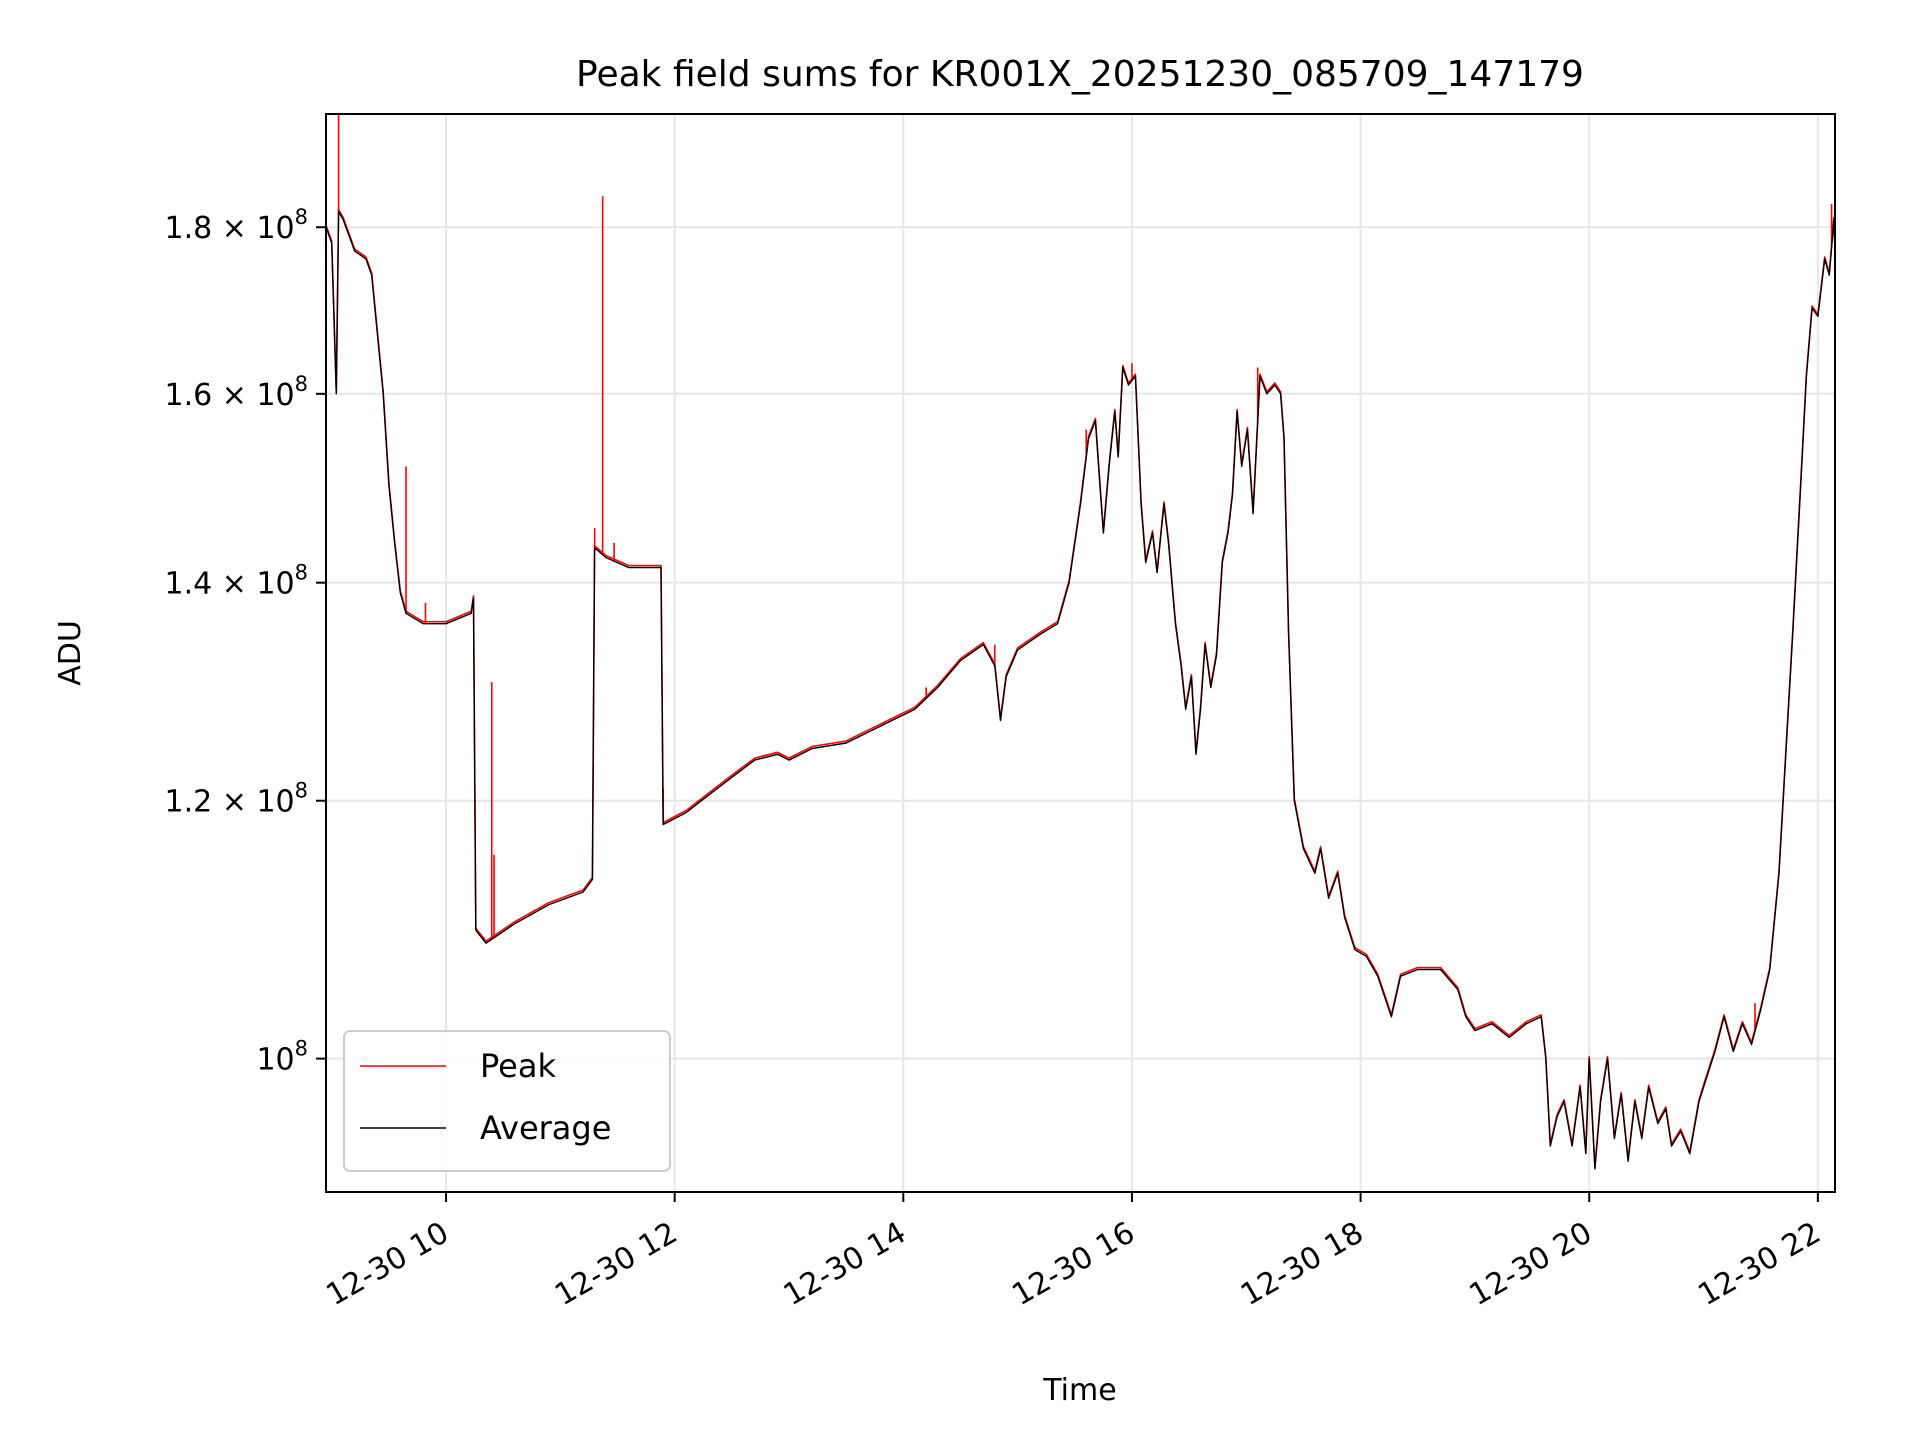 This screenshot has height=1444, width=1920. I want to click on legend-label-peak: Peak, so click(518, 1066).